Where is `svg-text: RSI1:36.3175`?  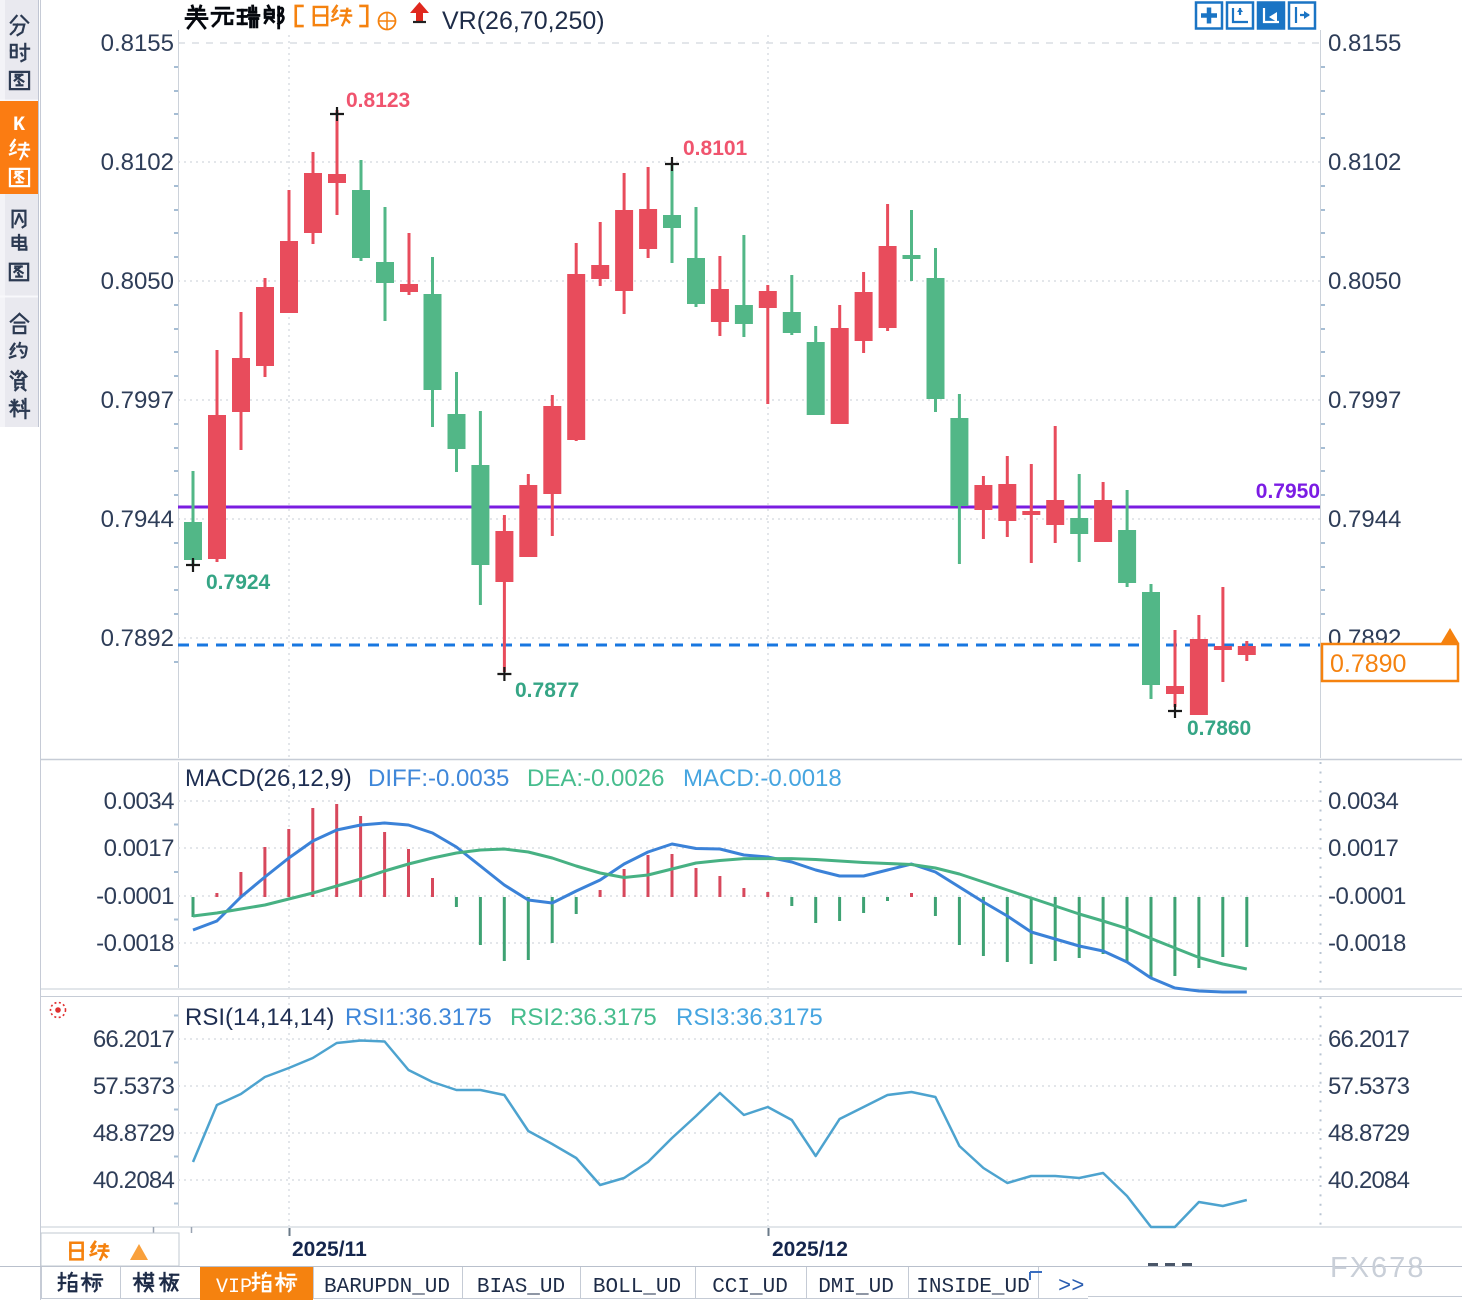
svg-text: RSI1:36.3175 is located at coordinates (418, 1017).